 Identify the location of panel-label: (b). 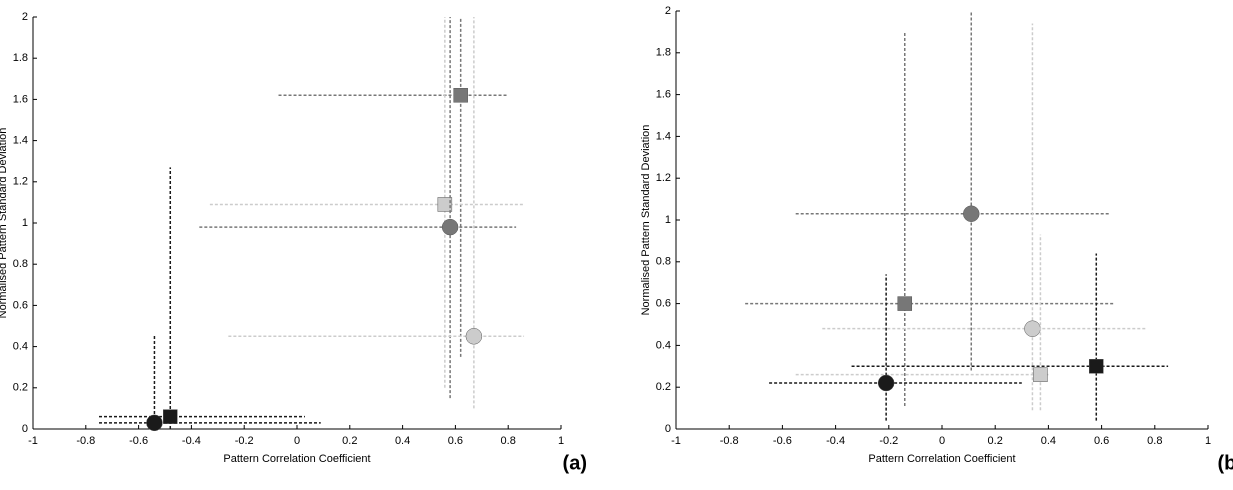
(1225, 463).